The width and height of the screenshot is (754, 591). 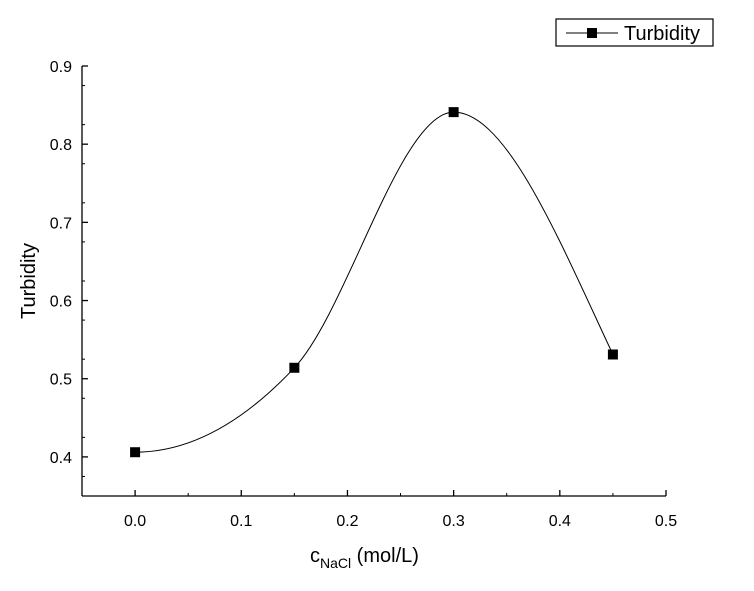 I want to click on x-axis-title-unit: (mol/L), so click(x=385, y=556).